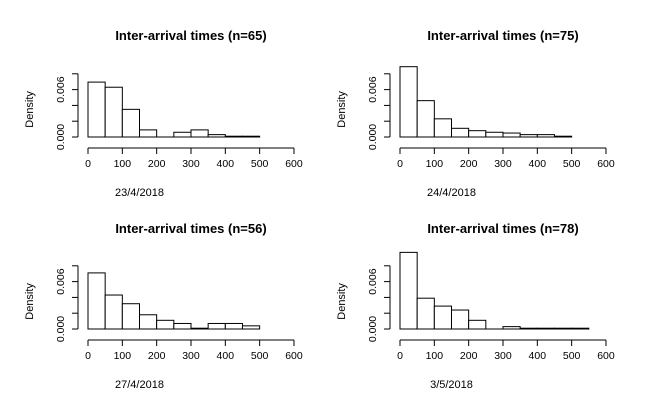 The image size is (649, 402). Describe the element at coordinates (451, 385) in the screenshot. I see `x-axis-label: 3/5/2018` at that location.